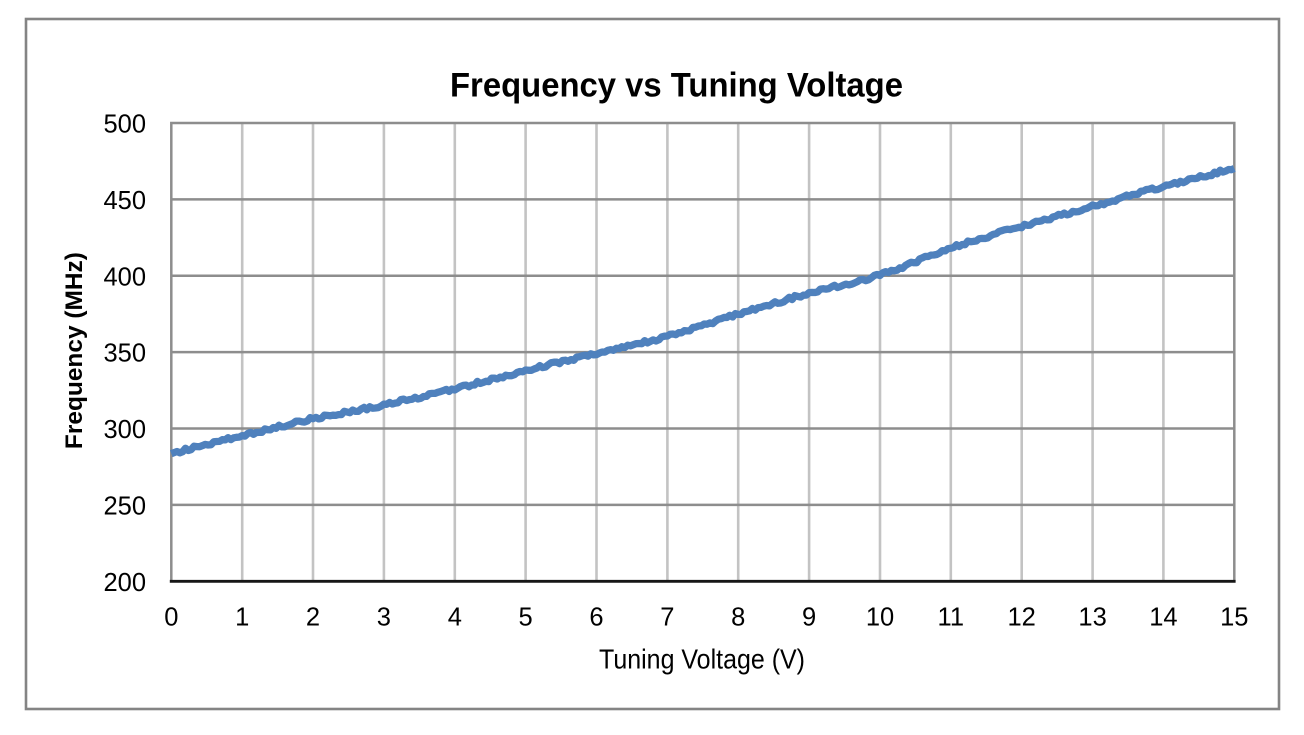 Image resolution: width=1304 pixels, height=735 pixels. What do you see at coordinates (124, 430) in the screenshot?
I see `svg-text: 300` at bounding box center [124, 430].